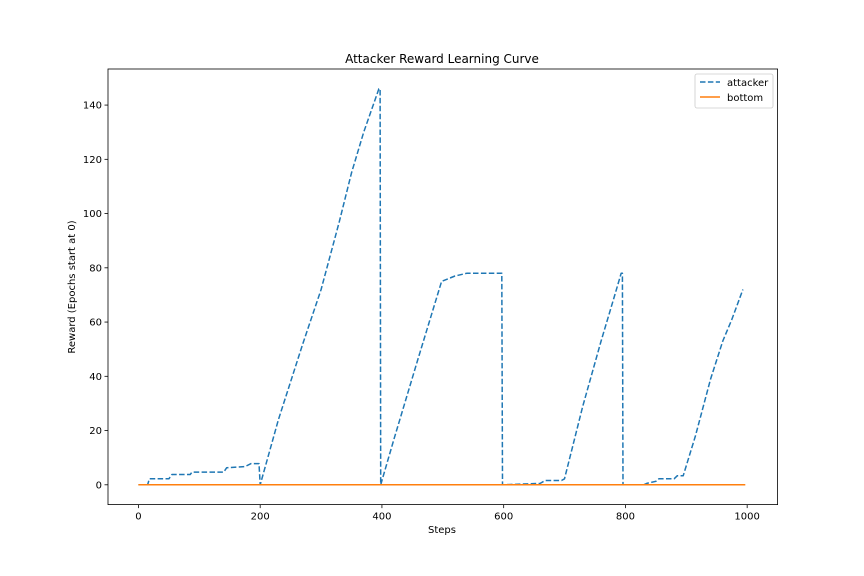 This screenshot has width=864, height=576. I want to click on y-tick-label: 80, so click(95, 268).